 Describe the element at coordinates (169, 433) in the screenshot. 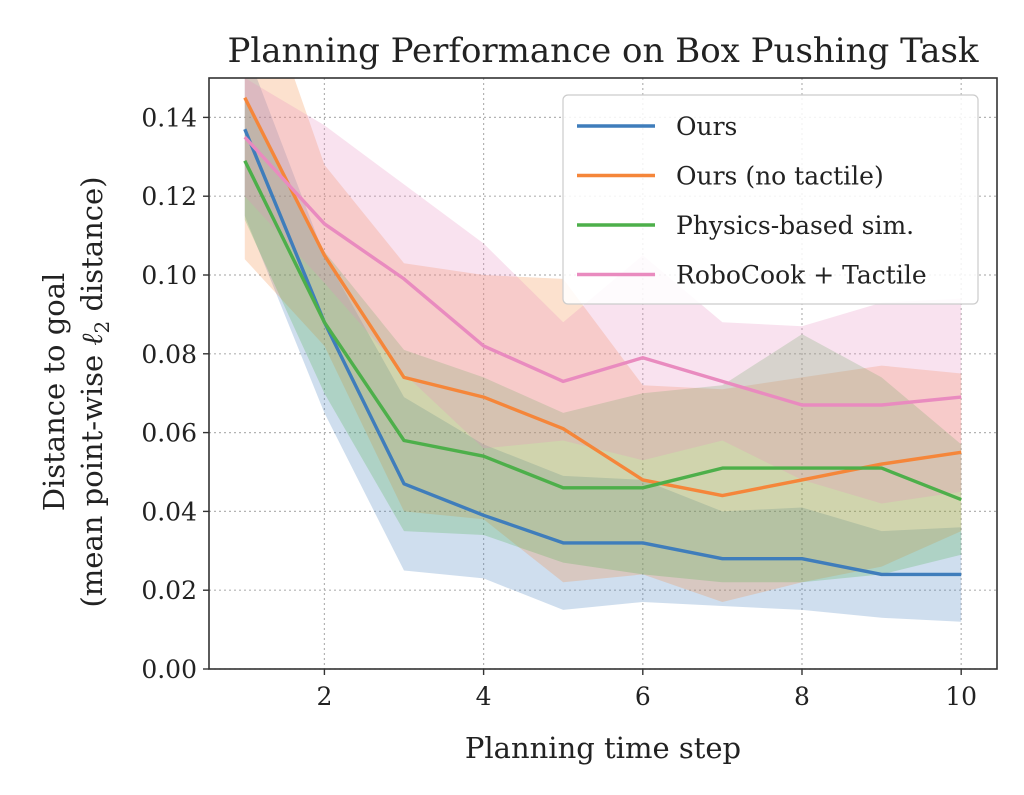

I see `y-tick-label: 0.06` at that location.